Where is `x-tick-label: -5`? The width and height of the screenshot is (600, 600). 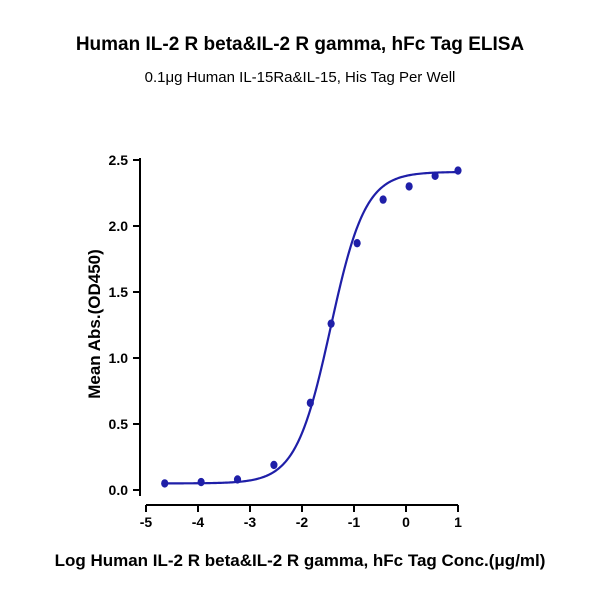 x-tick-label: -5 is located at coordinates (146, 522).